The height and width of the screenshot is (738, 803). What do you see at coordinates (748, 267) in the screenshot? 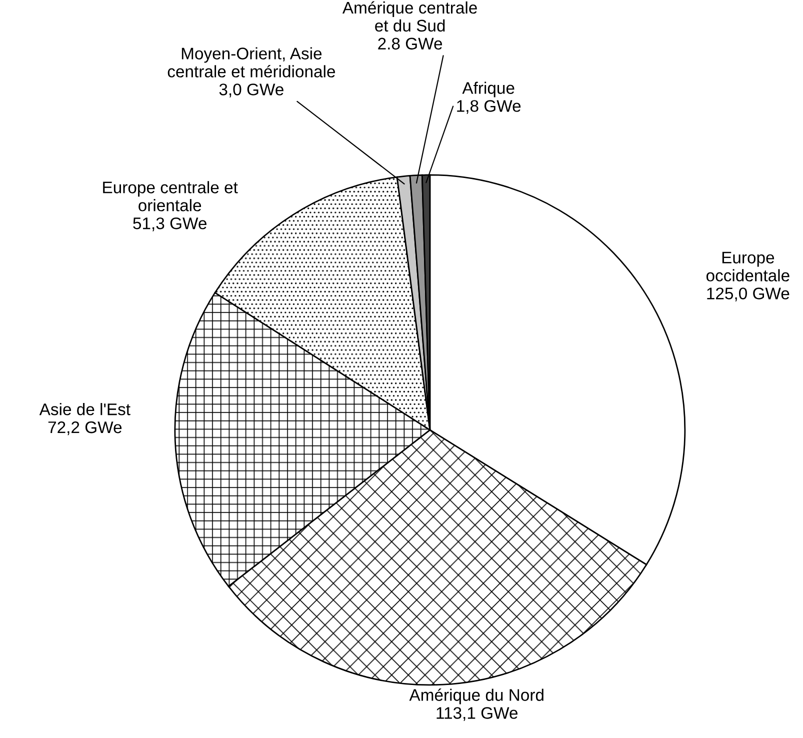
I see `slice-label: Europe occidentale` at bounding box center [748, 267].